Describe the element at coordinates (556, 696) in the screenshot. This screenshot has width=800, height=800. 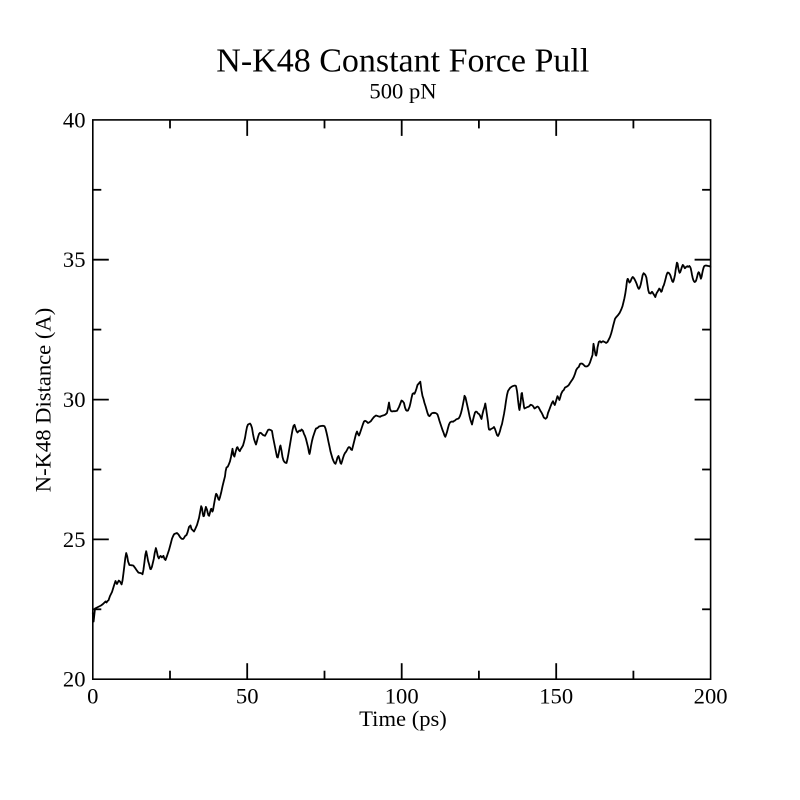
I see `svg-text: 150` at that location.